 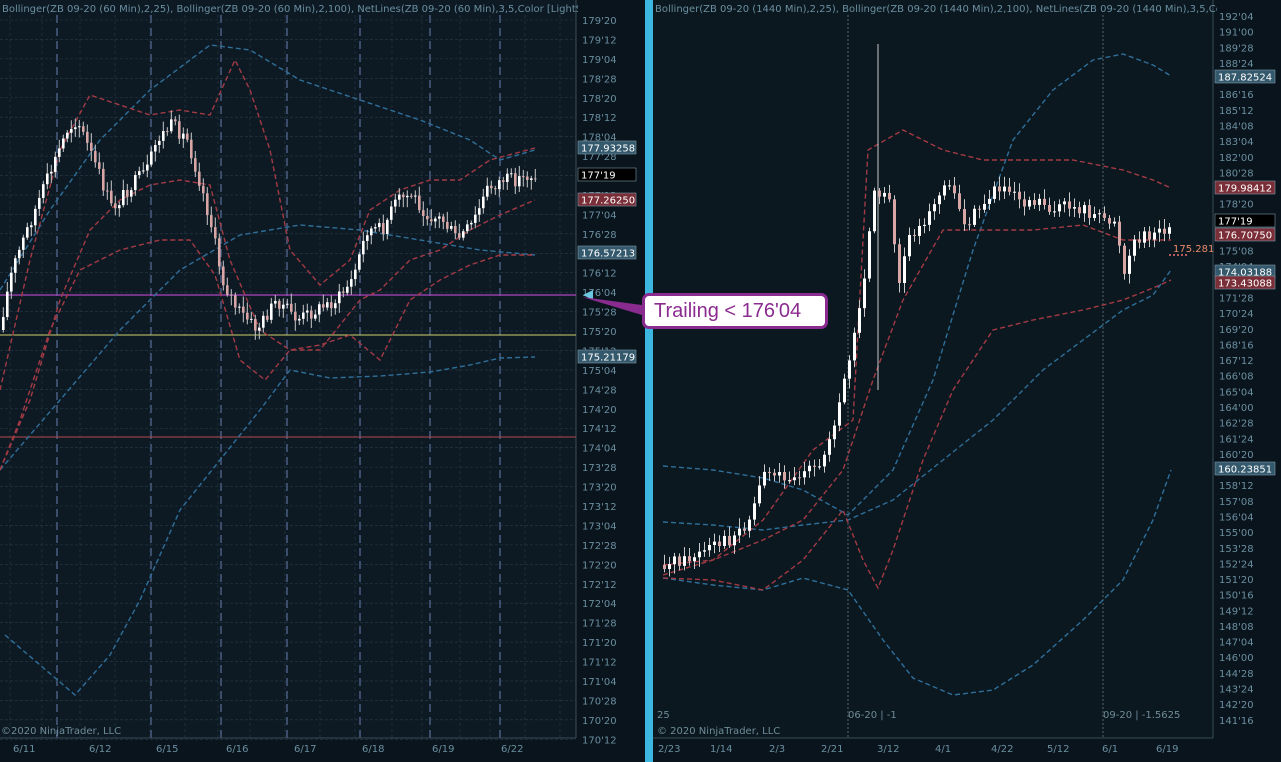 I want to click on right-price-tag: 176.70750, so click(x=1245, y=234).